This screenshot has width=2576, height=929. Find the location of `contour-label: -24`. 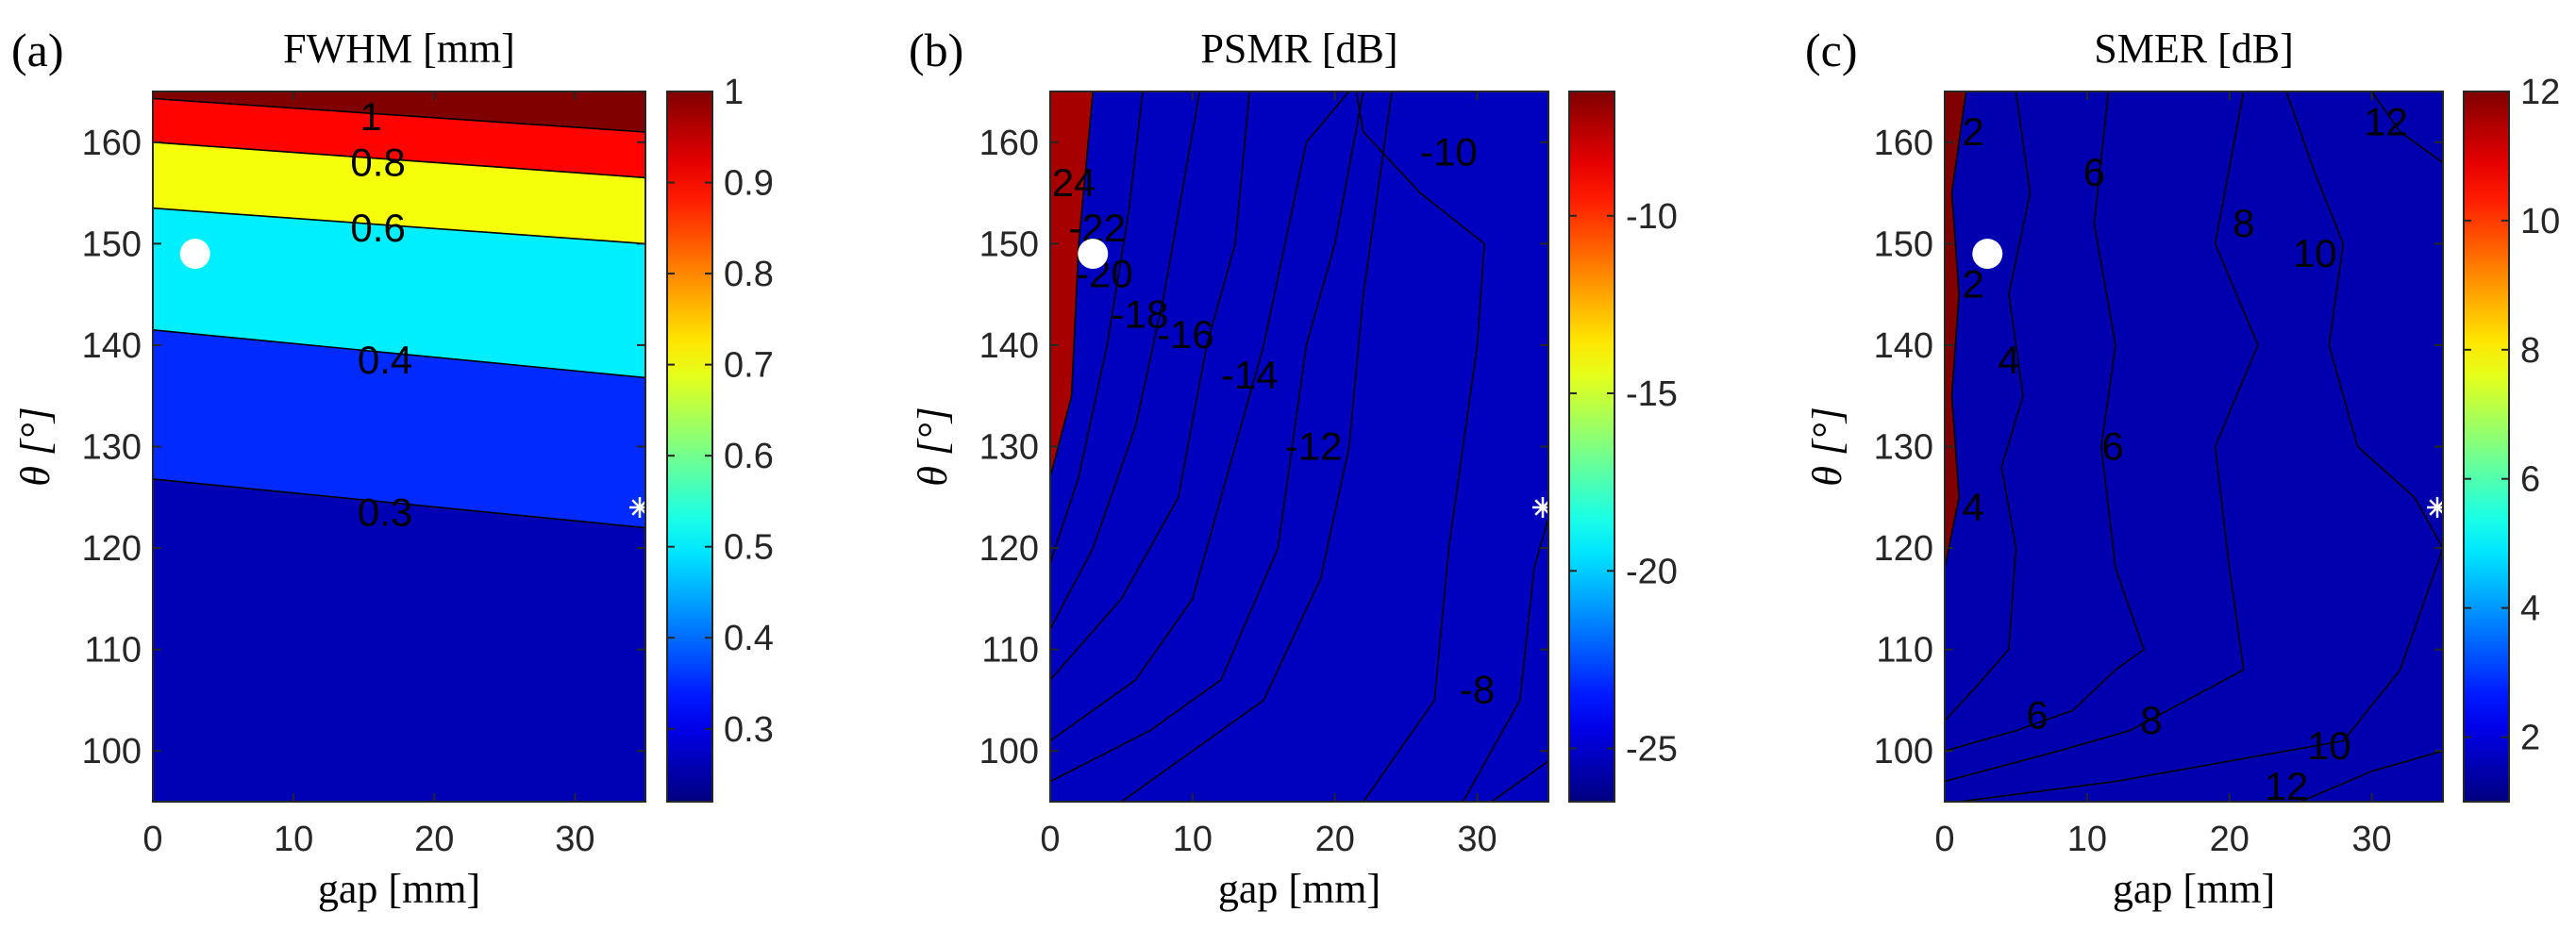

contour-label: -24 is located at coordinates (1067, 182).